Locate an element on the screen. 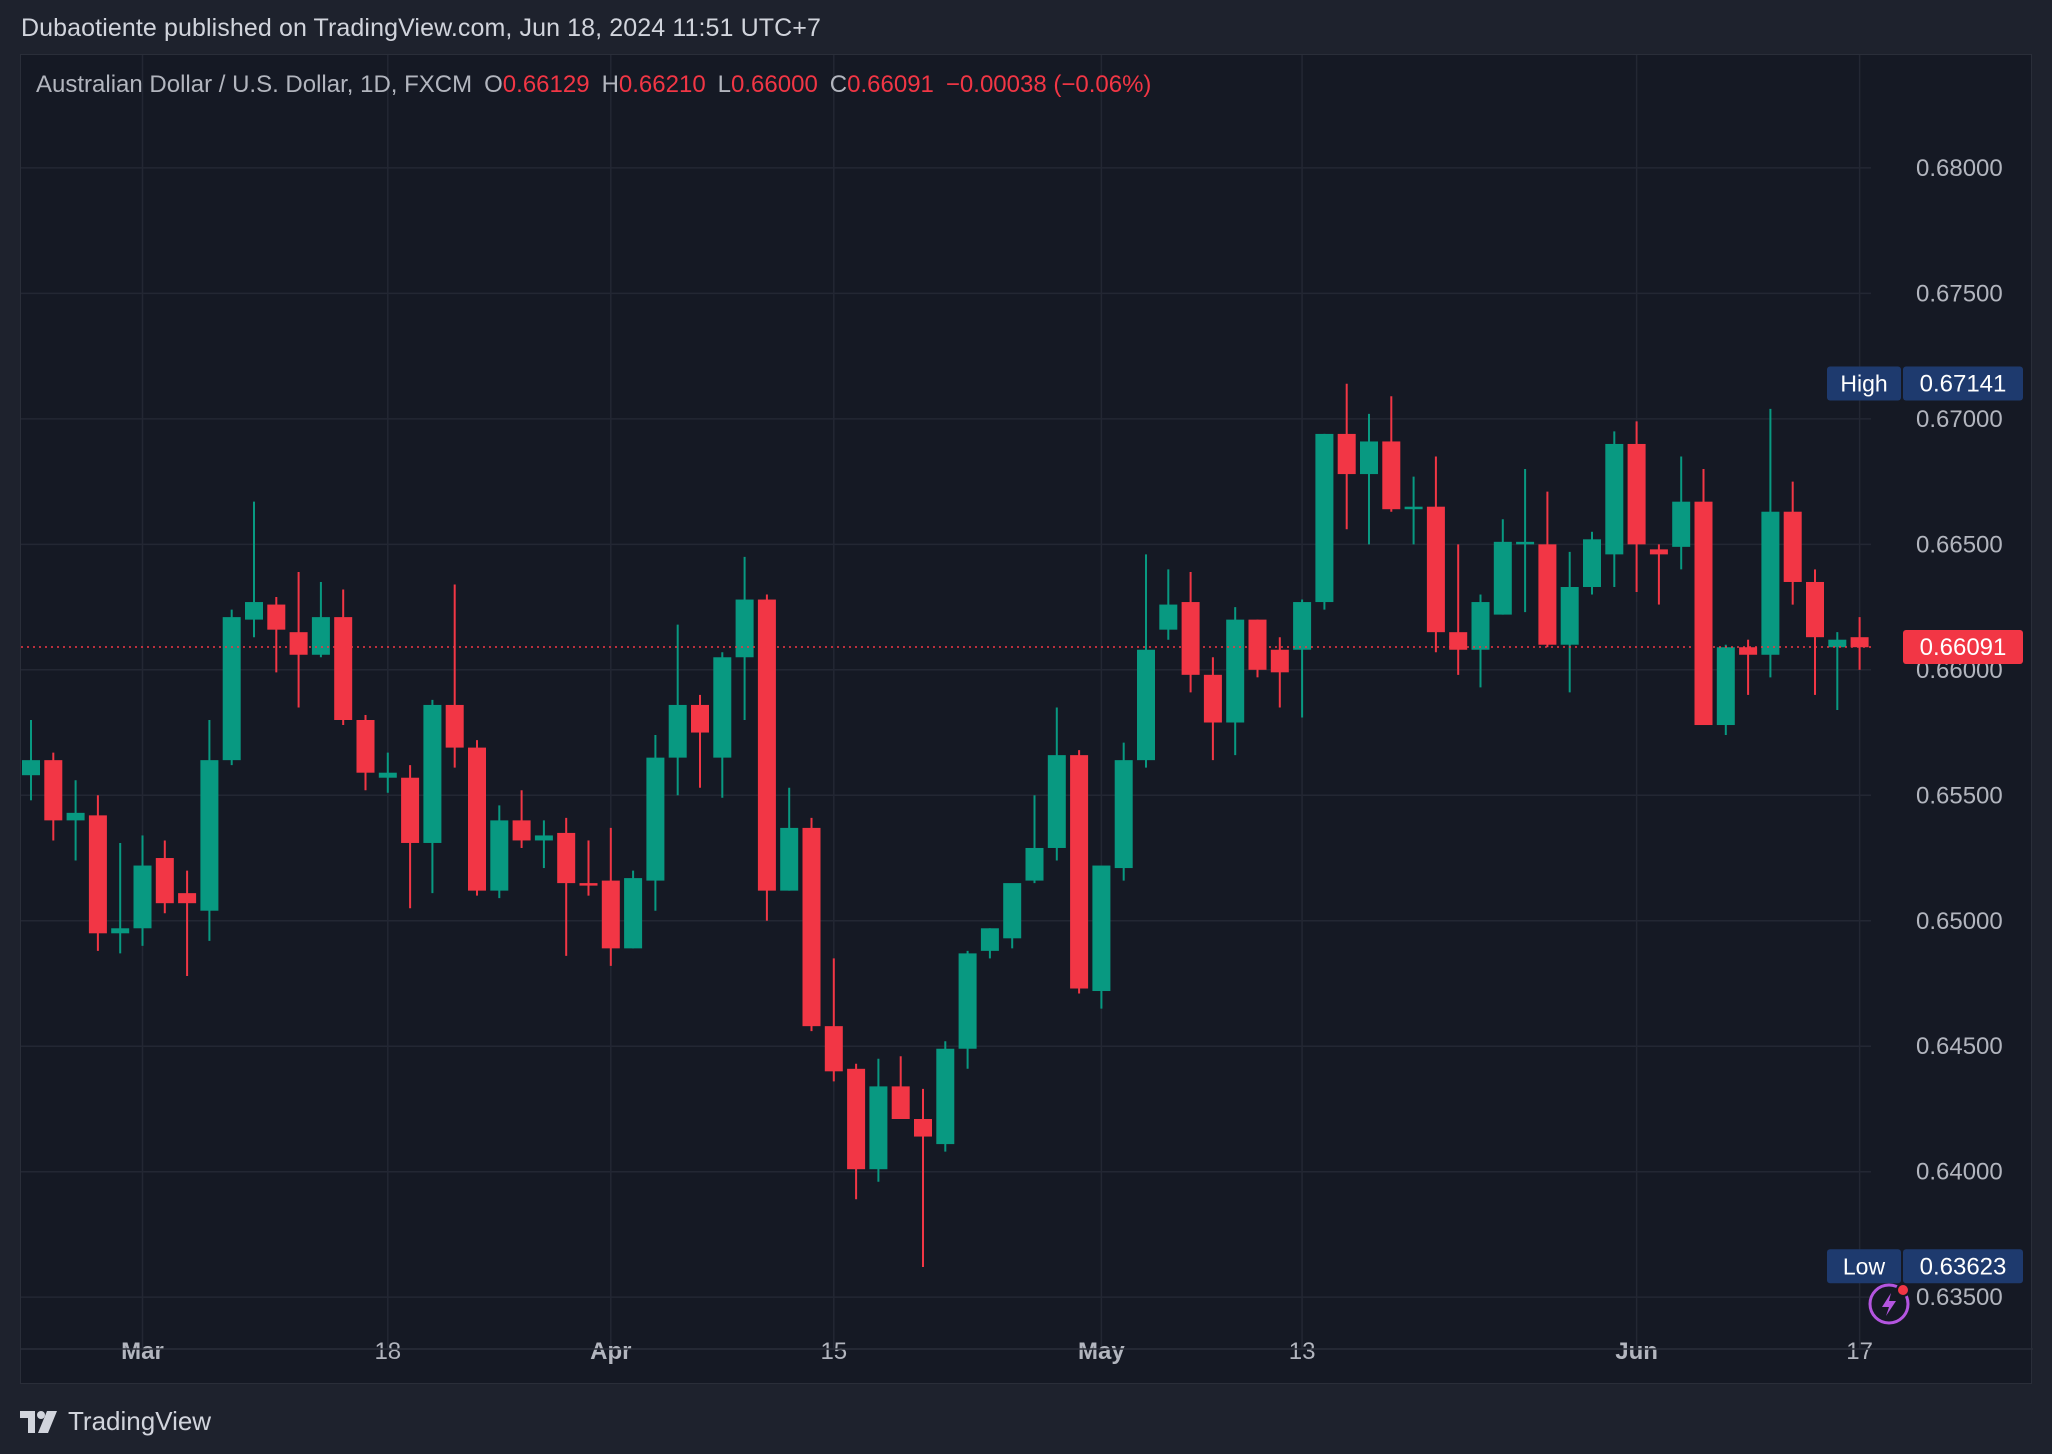  high-badge-value: 0.67141 is located at coordinates (1963, 383).